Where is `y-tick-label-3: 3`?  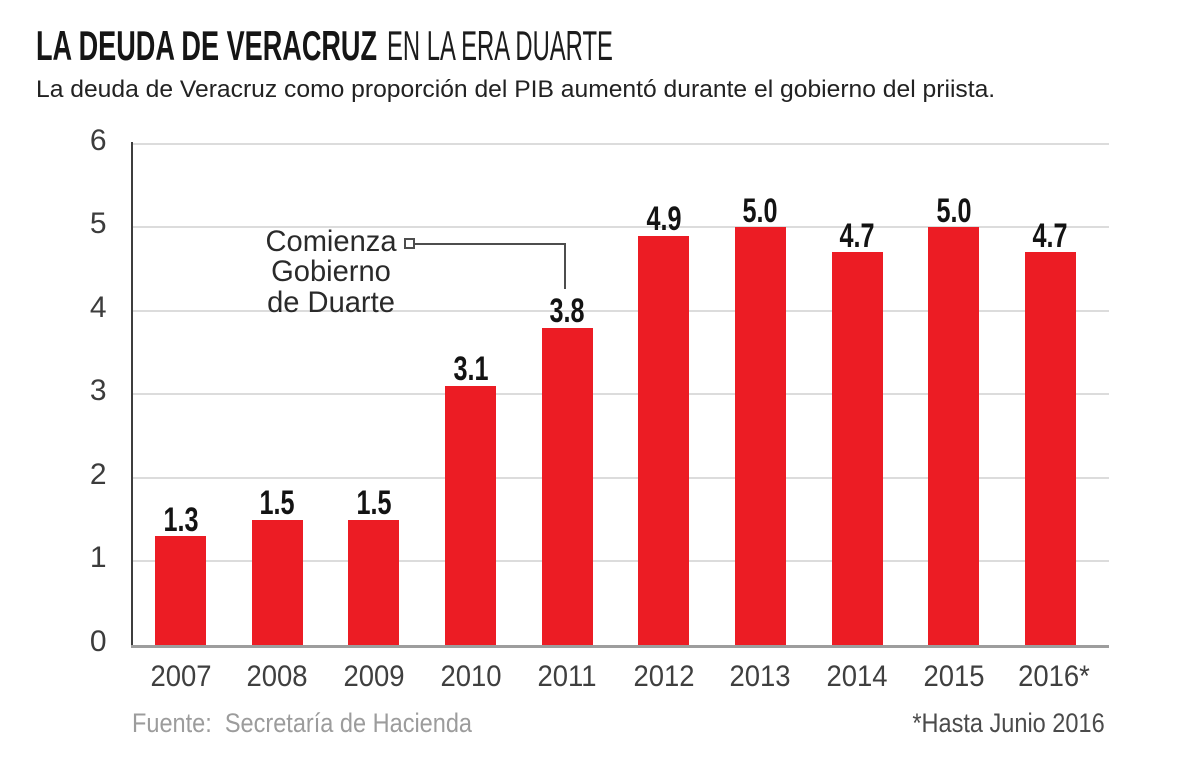 y-tick-label-3: 3 is located at coordinates (98, 391).